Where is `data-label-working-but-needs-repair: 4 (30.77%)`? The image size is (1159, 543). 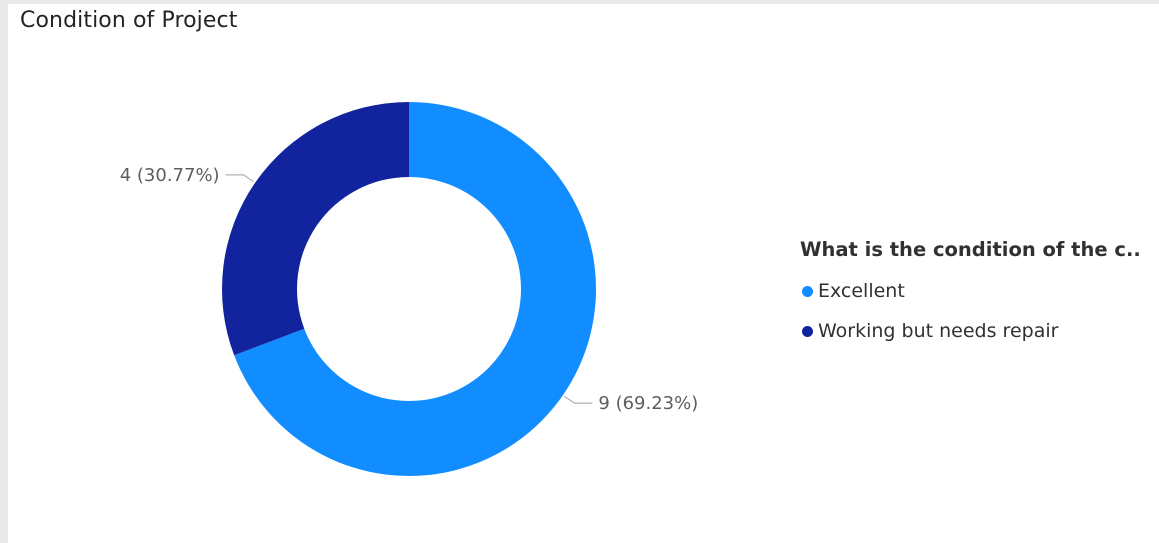 data-label-working-but-needs-repair: 4 (30.77%) is located at coordinates (170, 175).